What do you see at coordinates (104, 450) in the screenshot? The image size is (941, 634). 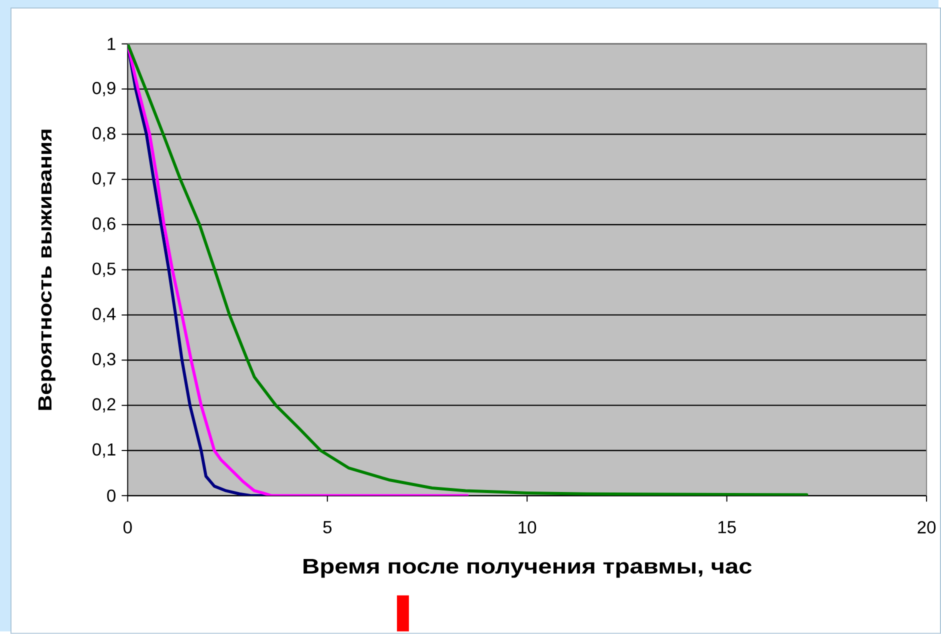 I see `y-tick-label: 0,1` at bounding box center [104, 450].